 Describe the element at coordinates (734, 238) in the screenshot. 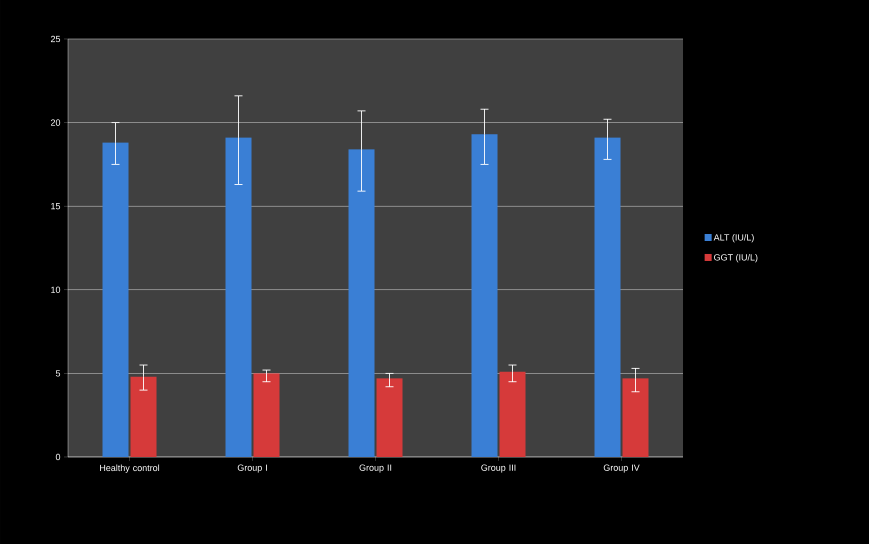

I see `legend-label: ALT (IU/L)` at that location.